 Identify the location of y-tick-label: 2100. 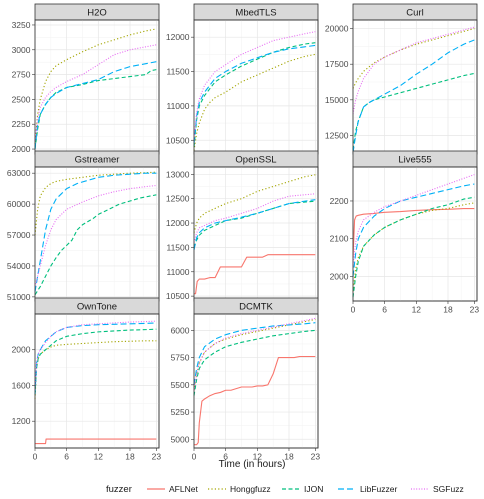
(339, 239).